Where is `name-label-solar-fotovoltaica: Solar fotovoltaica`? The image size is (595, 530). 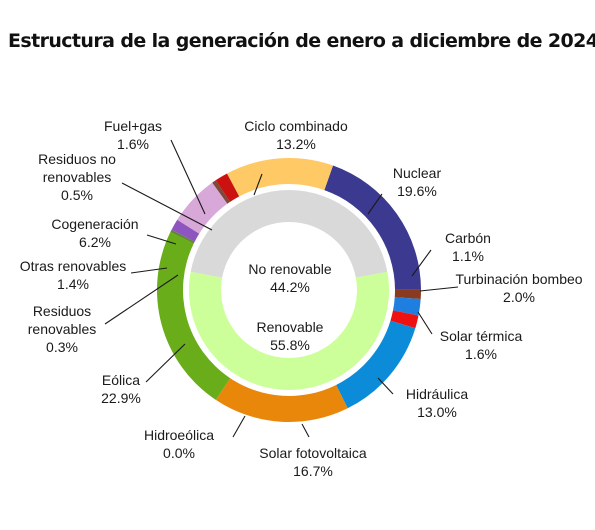 name-label-solar-fotovoltaica: Solar fotovoltaica is located at coordinates (313, 453).